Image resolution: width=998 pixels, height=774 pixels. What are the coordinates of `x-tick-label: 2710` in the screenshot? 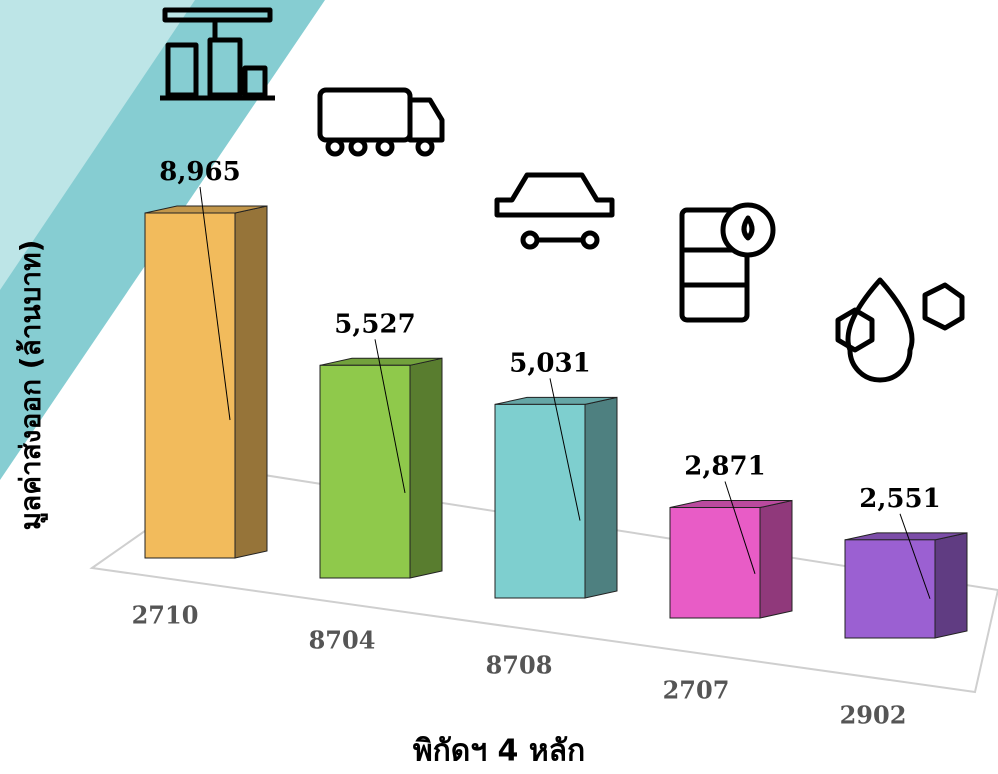 It's located at (165, 615).